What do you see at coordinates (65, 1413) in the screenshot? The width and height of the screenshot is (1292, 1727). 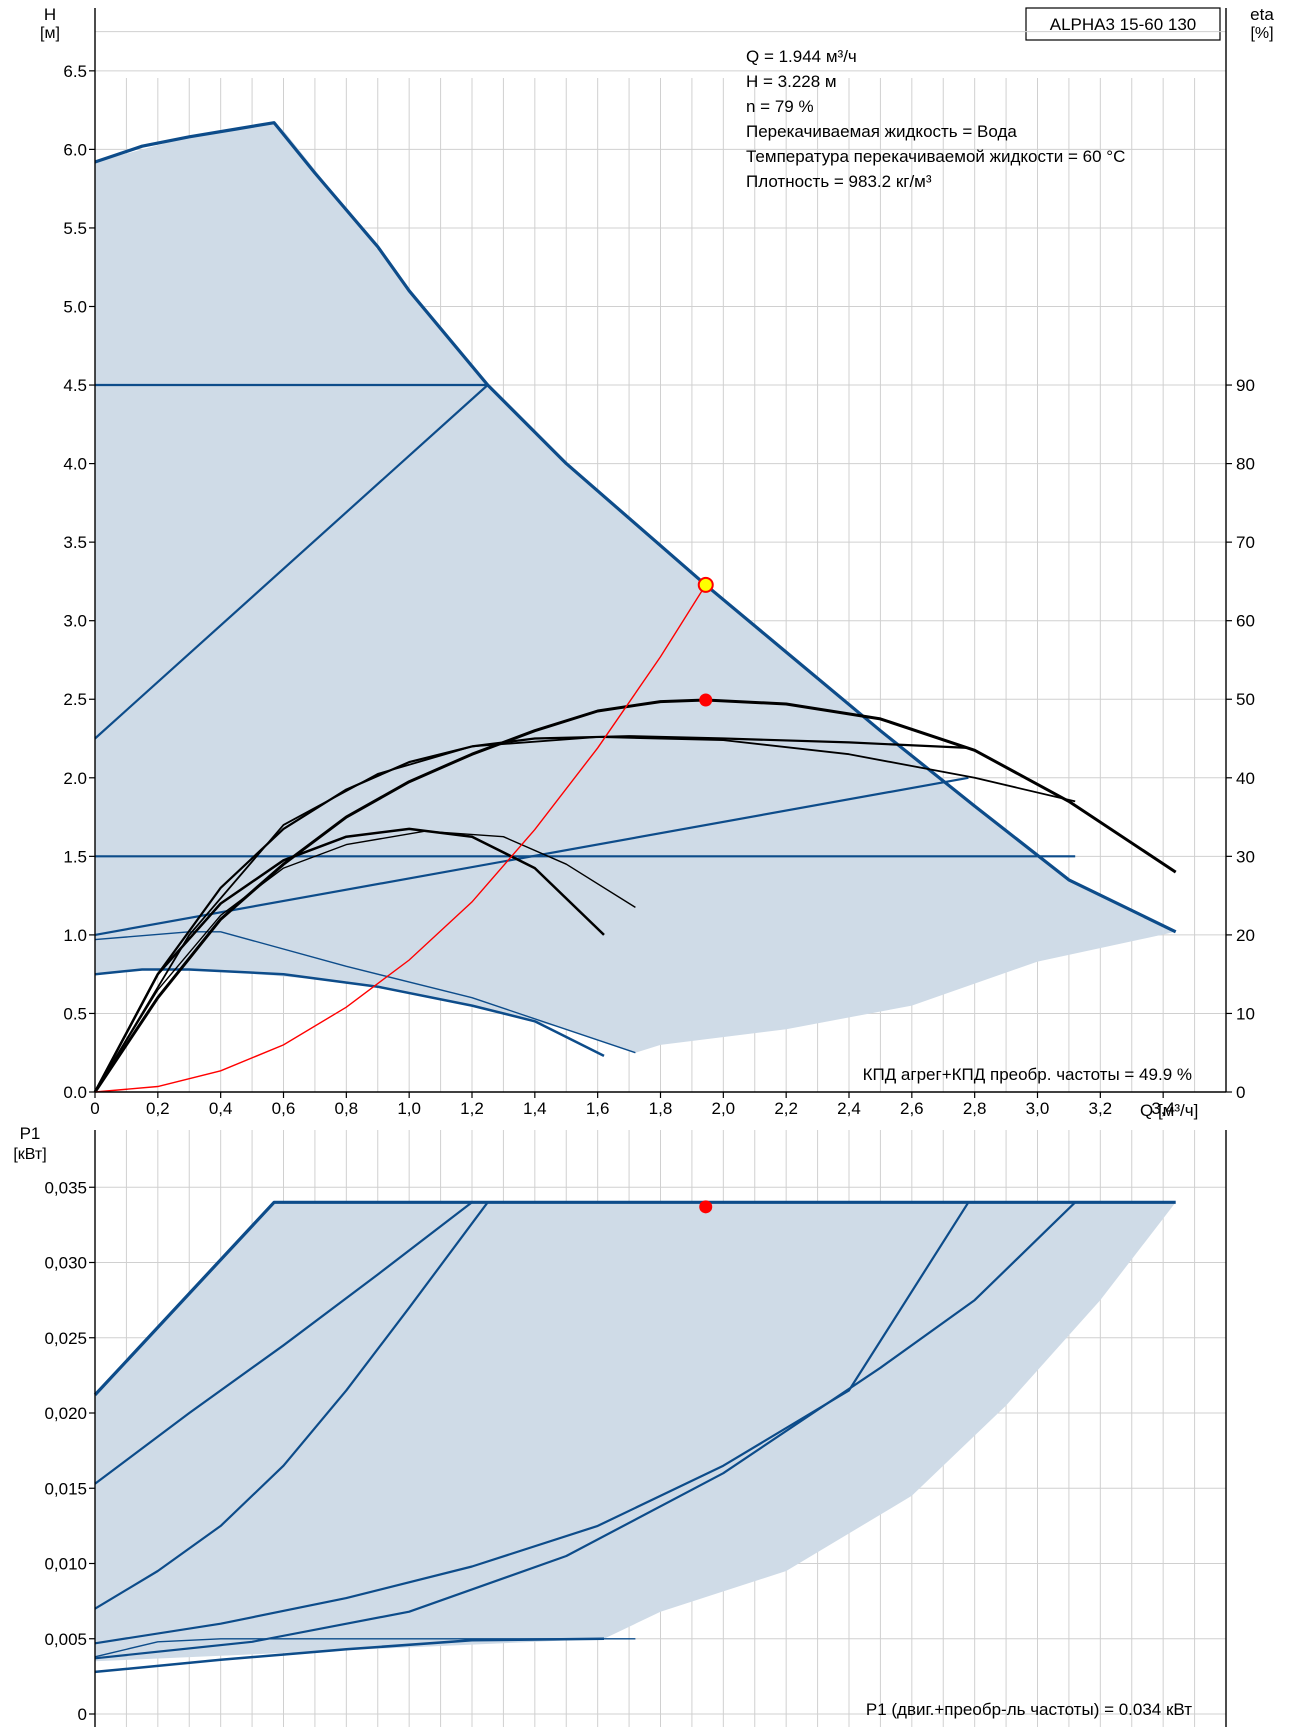 I see `power-y-tick-label: 0,020` at bounding box center [65, 1413].